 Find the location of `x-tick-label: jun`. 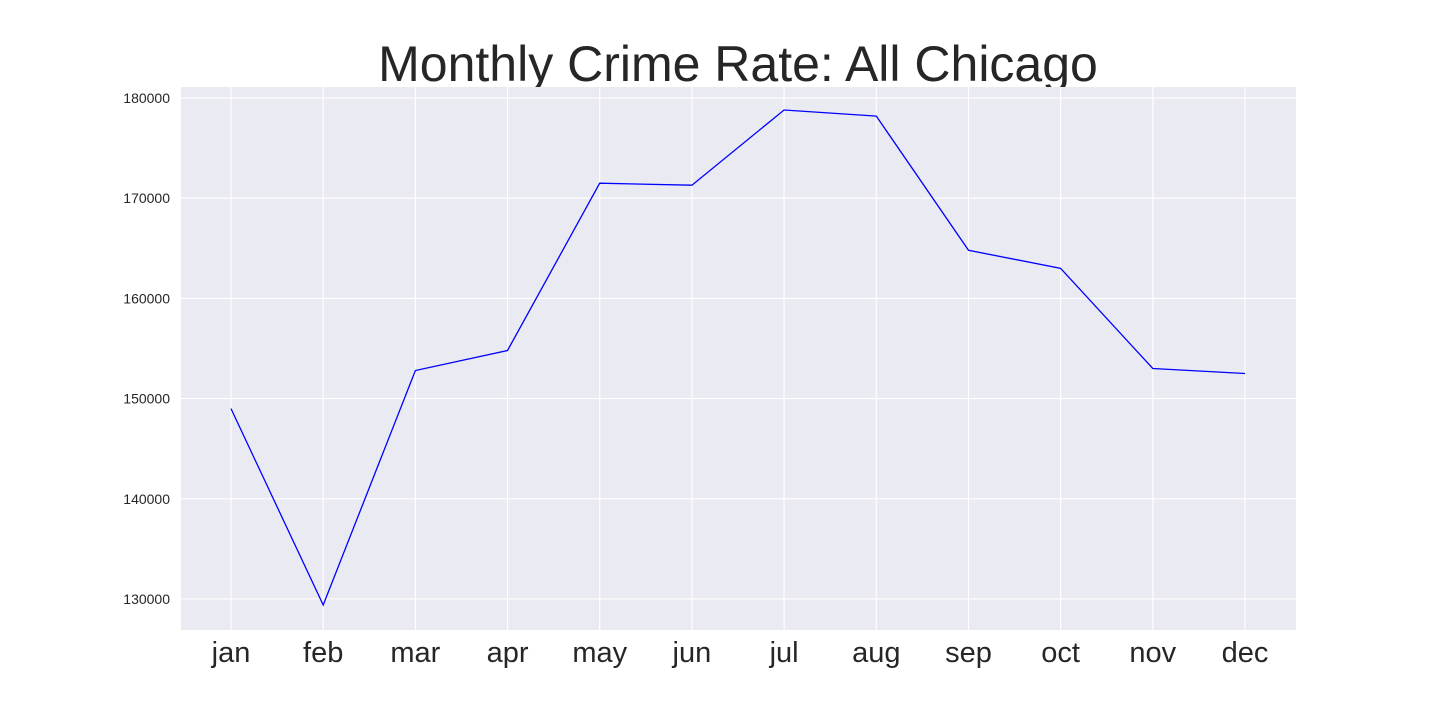

x-tick-label: jun is located at coordinates (692, 653).